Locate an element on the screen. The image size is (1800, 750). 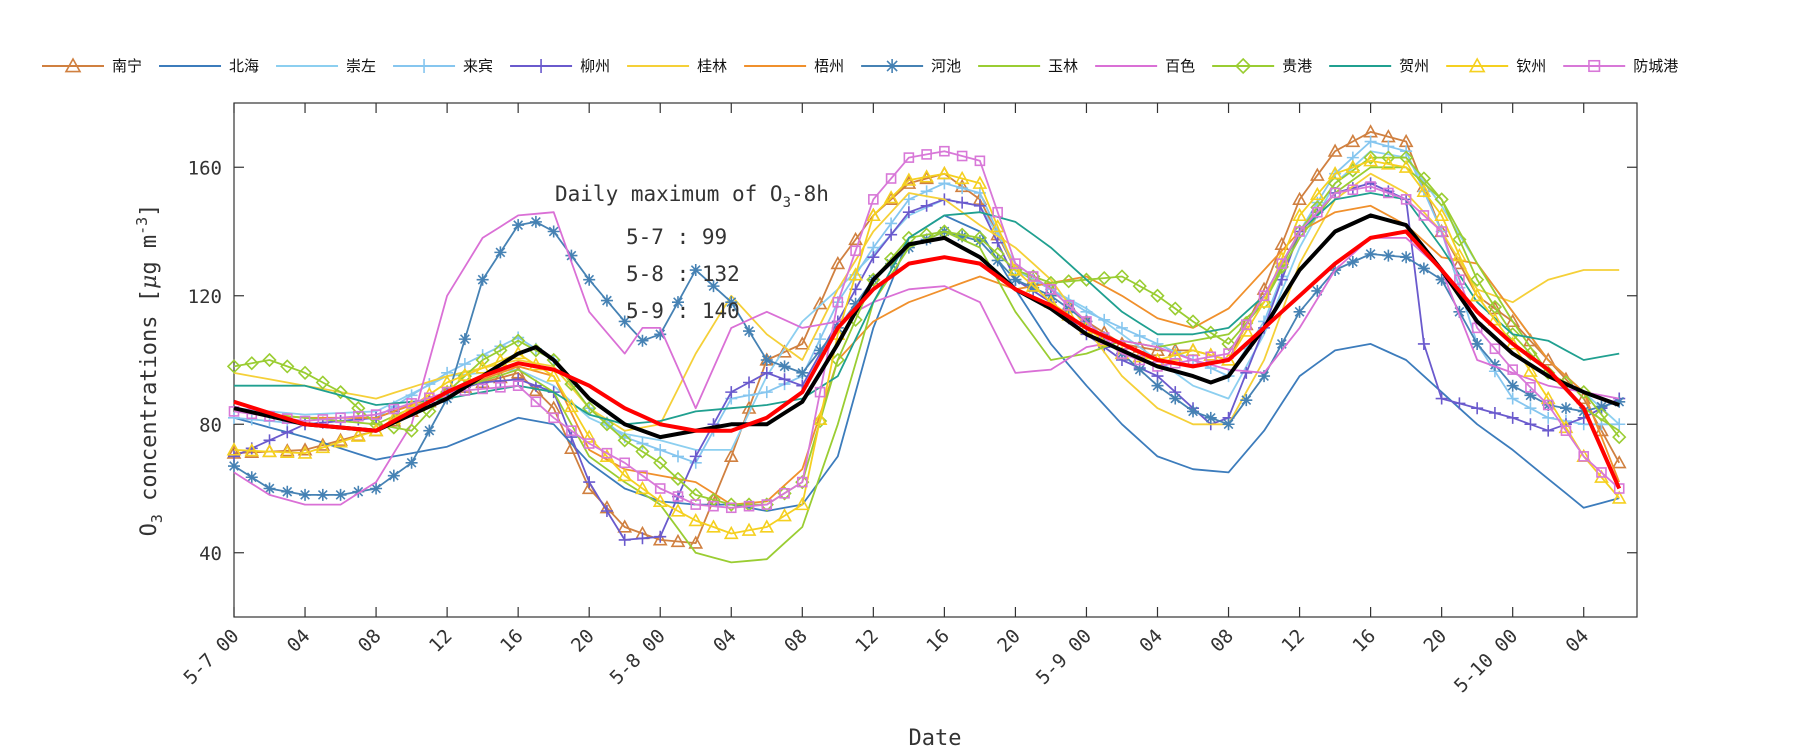
legend-item-3: 来宾 is located at coordinates (443, 66).